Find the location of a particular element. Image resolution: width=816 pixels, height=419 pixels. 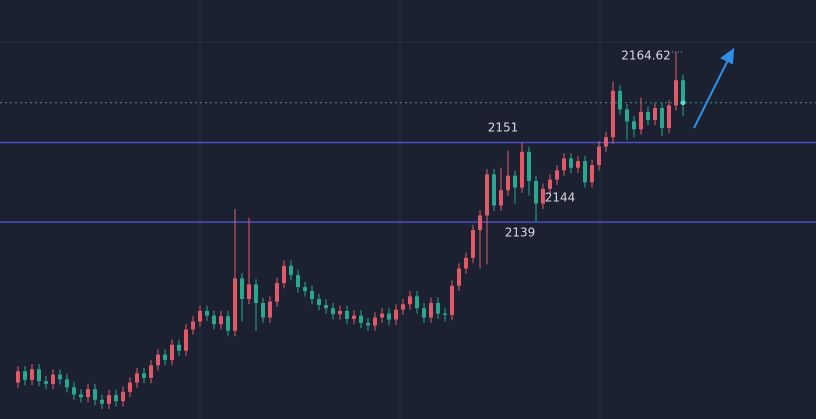

arrow-shaft is located at coordinates (711, 94).